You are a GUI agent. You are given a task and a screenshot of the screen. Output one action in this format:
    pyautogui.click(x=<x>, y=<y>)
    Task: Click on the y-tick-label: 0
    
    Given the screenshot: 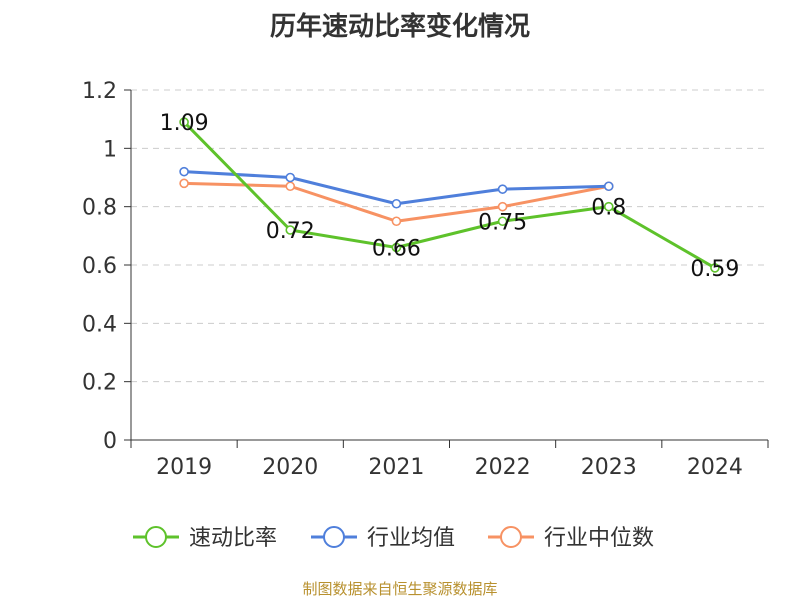 What is the action you would take?
    pyautogui.click(x=110, y=441)
    